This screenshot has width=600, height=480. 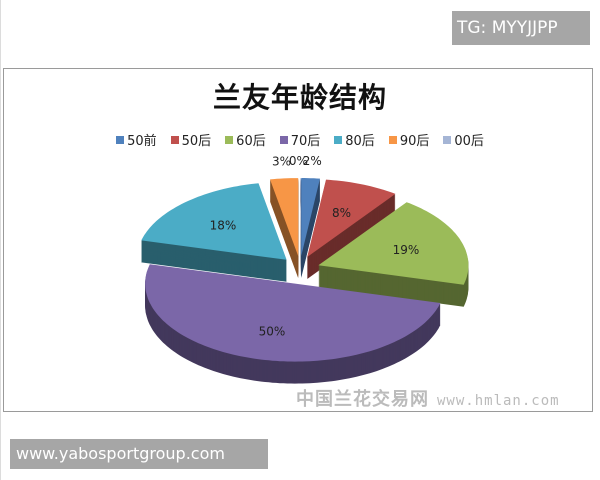 What do you see at coordinates (414, 141) in the screenshot?
I see `legend-label: 90后` at bounding box center [414, 141].